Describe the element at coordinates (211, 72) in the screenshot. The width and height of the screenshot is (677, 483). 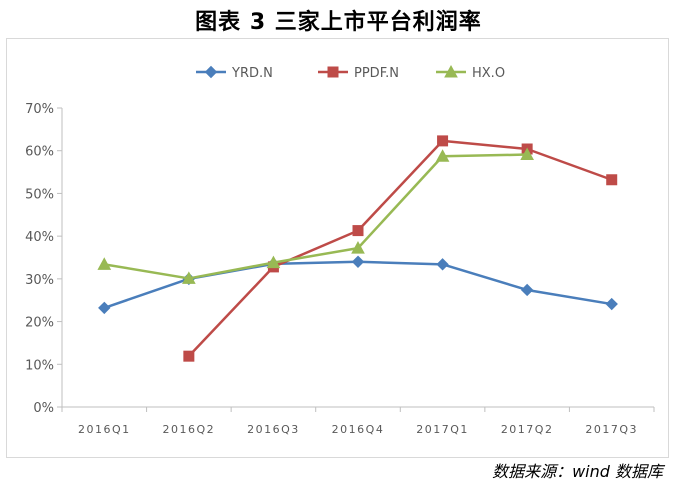
I see `legend-marker-yrd-n` at that location.